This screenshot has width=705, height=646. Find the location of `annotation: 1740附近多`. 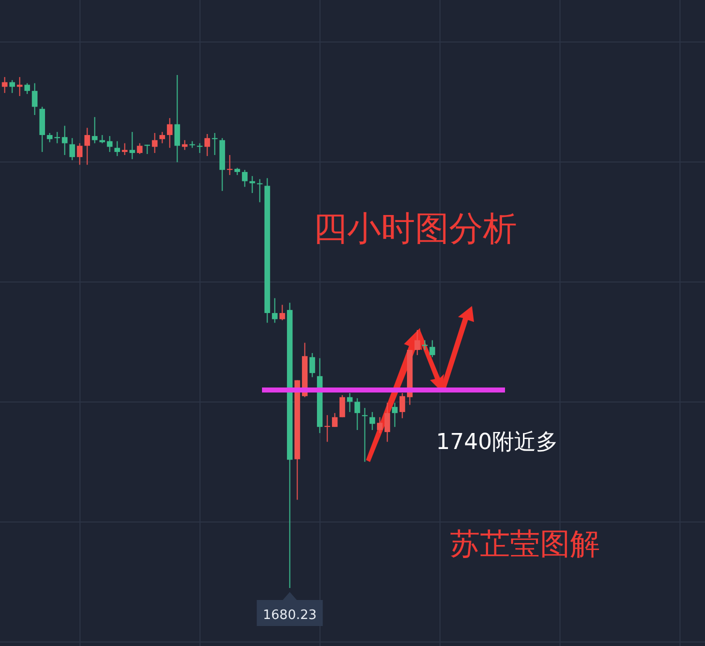

annotation: 1740附近多 is located at coordinates (497, 442).